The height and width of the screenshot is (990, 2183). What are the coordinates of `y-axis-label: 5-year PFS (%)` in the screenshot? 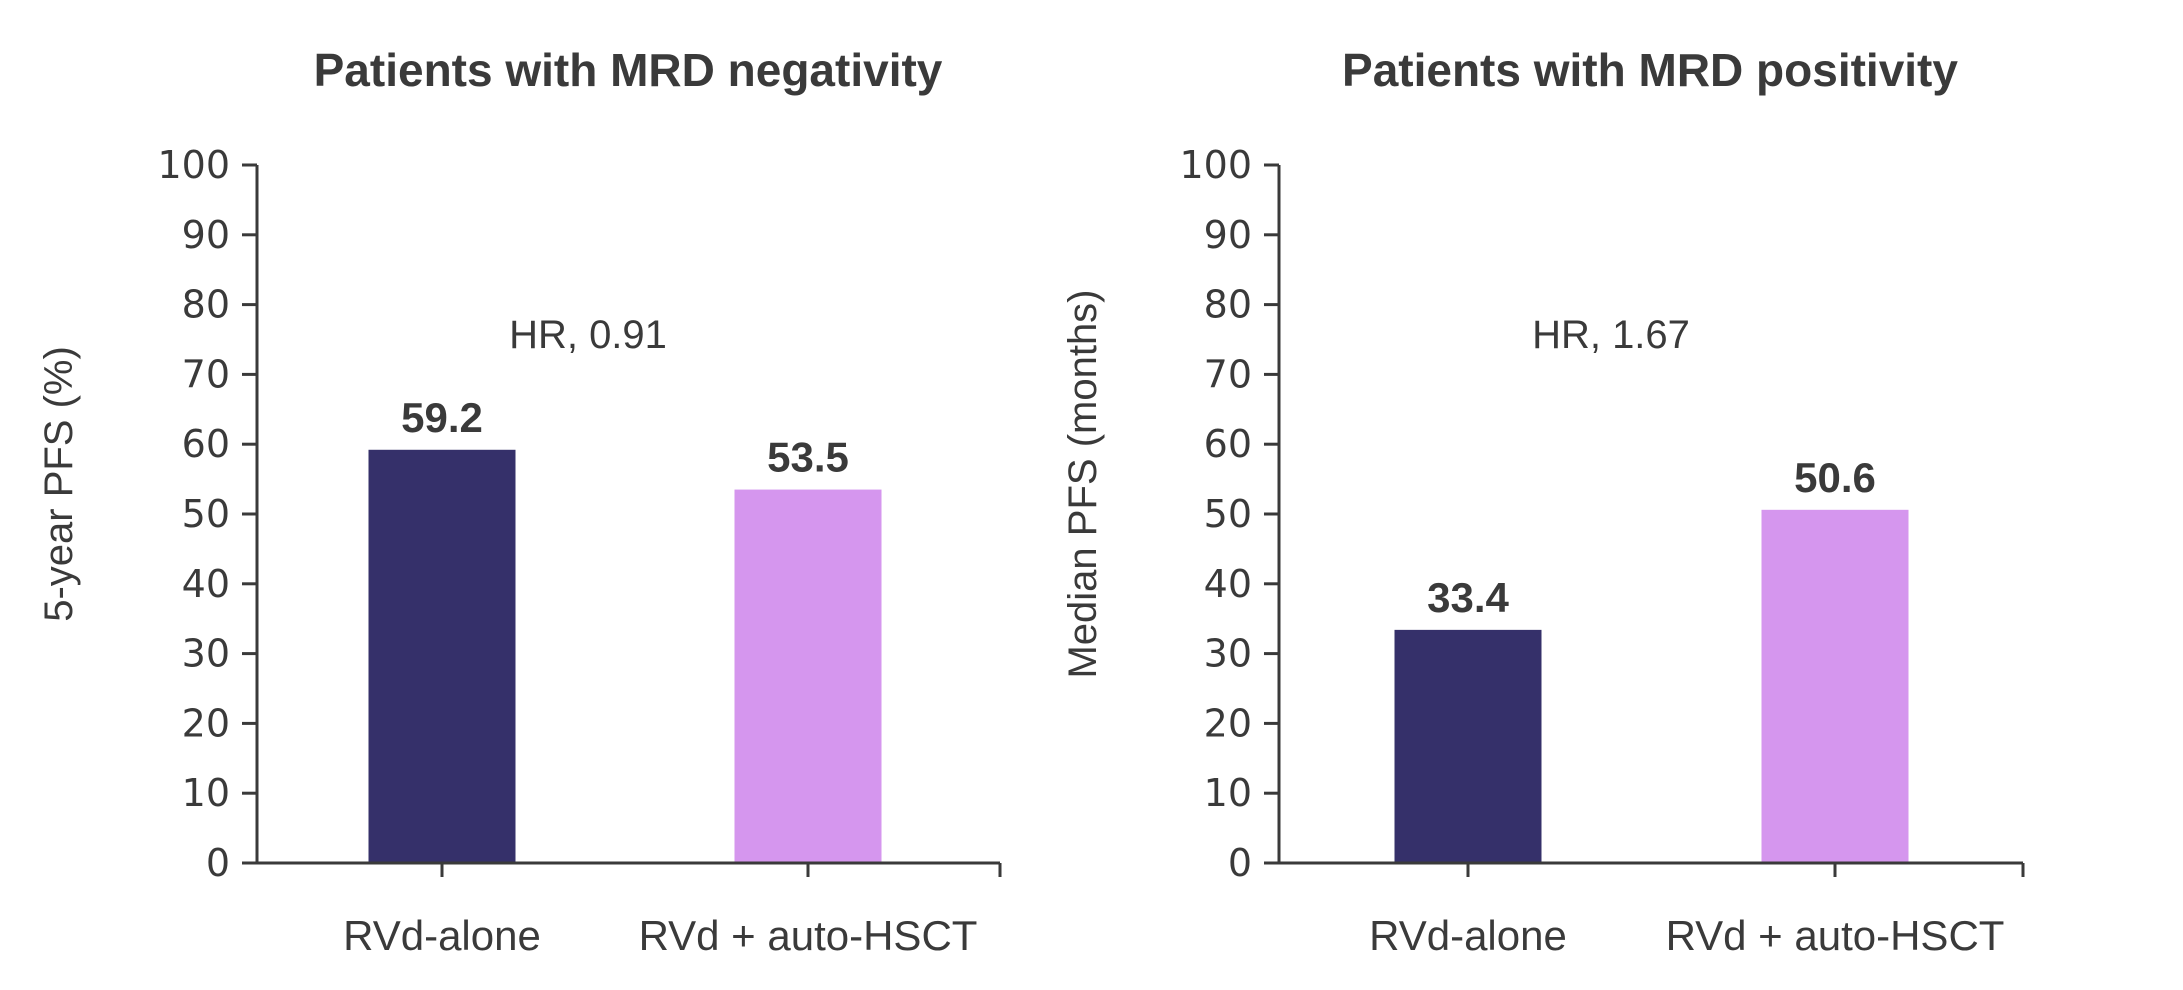 It's located at (59, 484).